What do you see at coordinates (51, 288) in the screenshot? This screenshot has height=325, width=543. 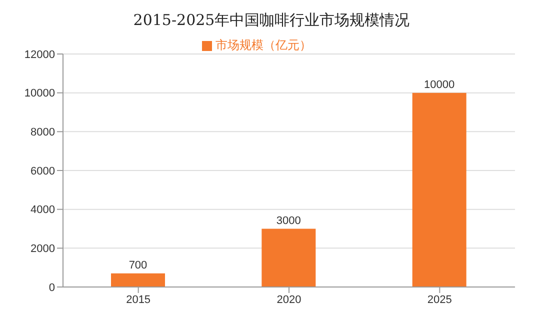 I see `y-tick-label: 0` at bounding box center [51, 288].